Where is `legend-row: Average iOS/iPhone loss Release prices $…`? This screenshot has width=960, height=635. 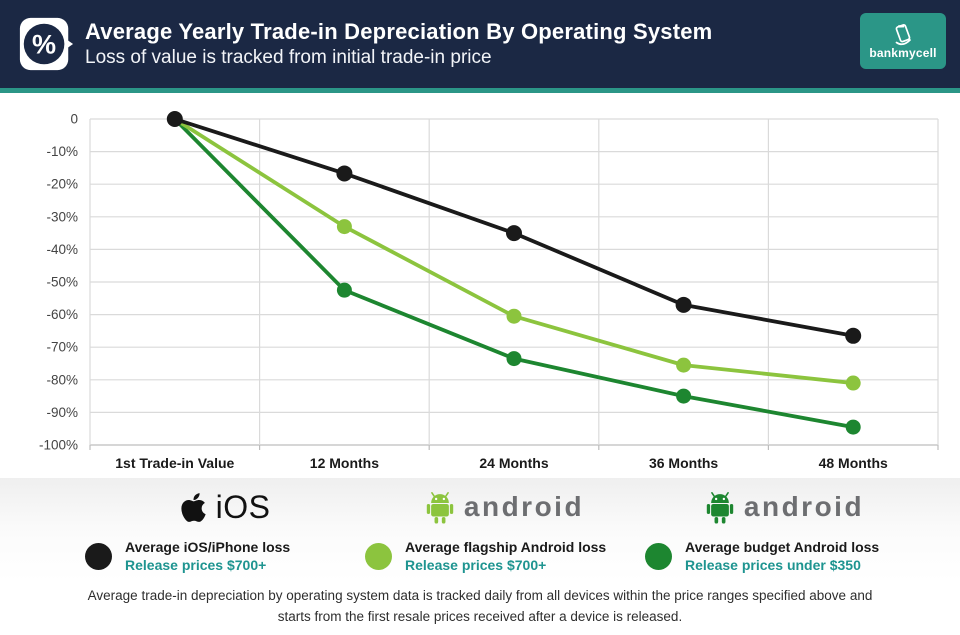
legend-row: Average iOS/iPhone loss Release prices $… is located at coordinates (480, 556).